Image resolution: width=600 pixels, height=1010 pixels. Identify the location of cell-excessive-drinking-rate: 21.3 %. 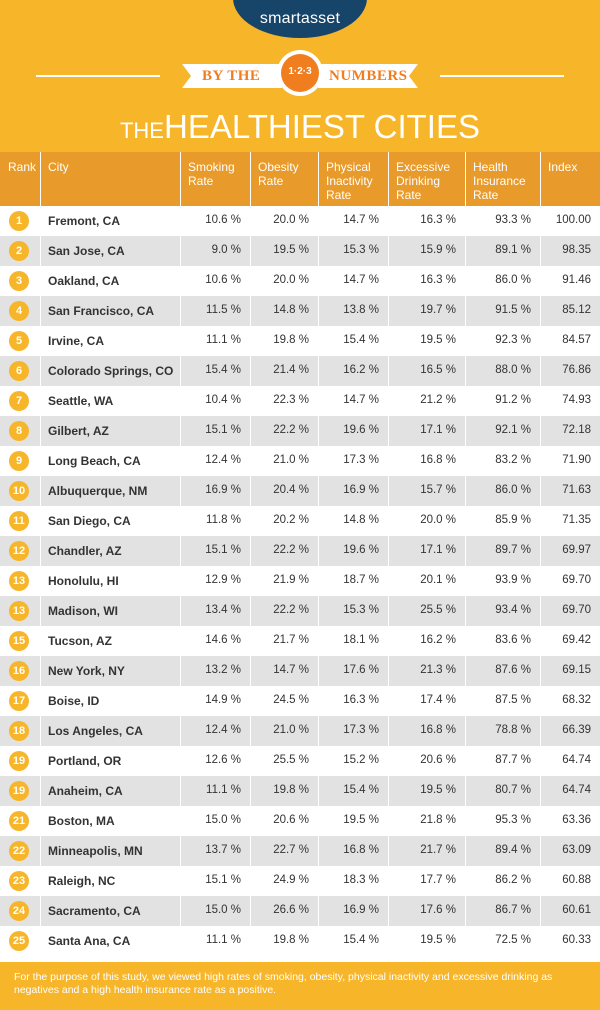
(438, 670).